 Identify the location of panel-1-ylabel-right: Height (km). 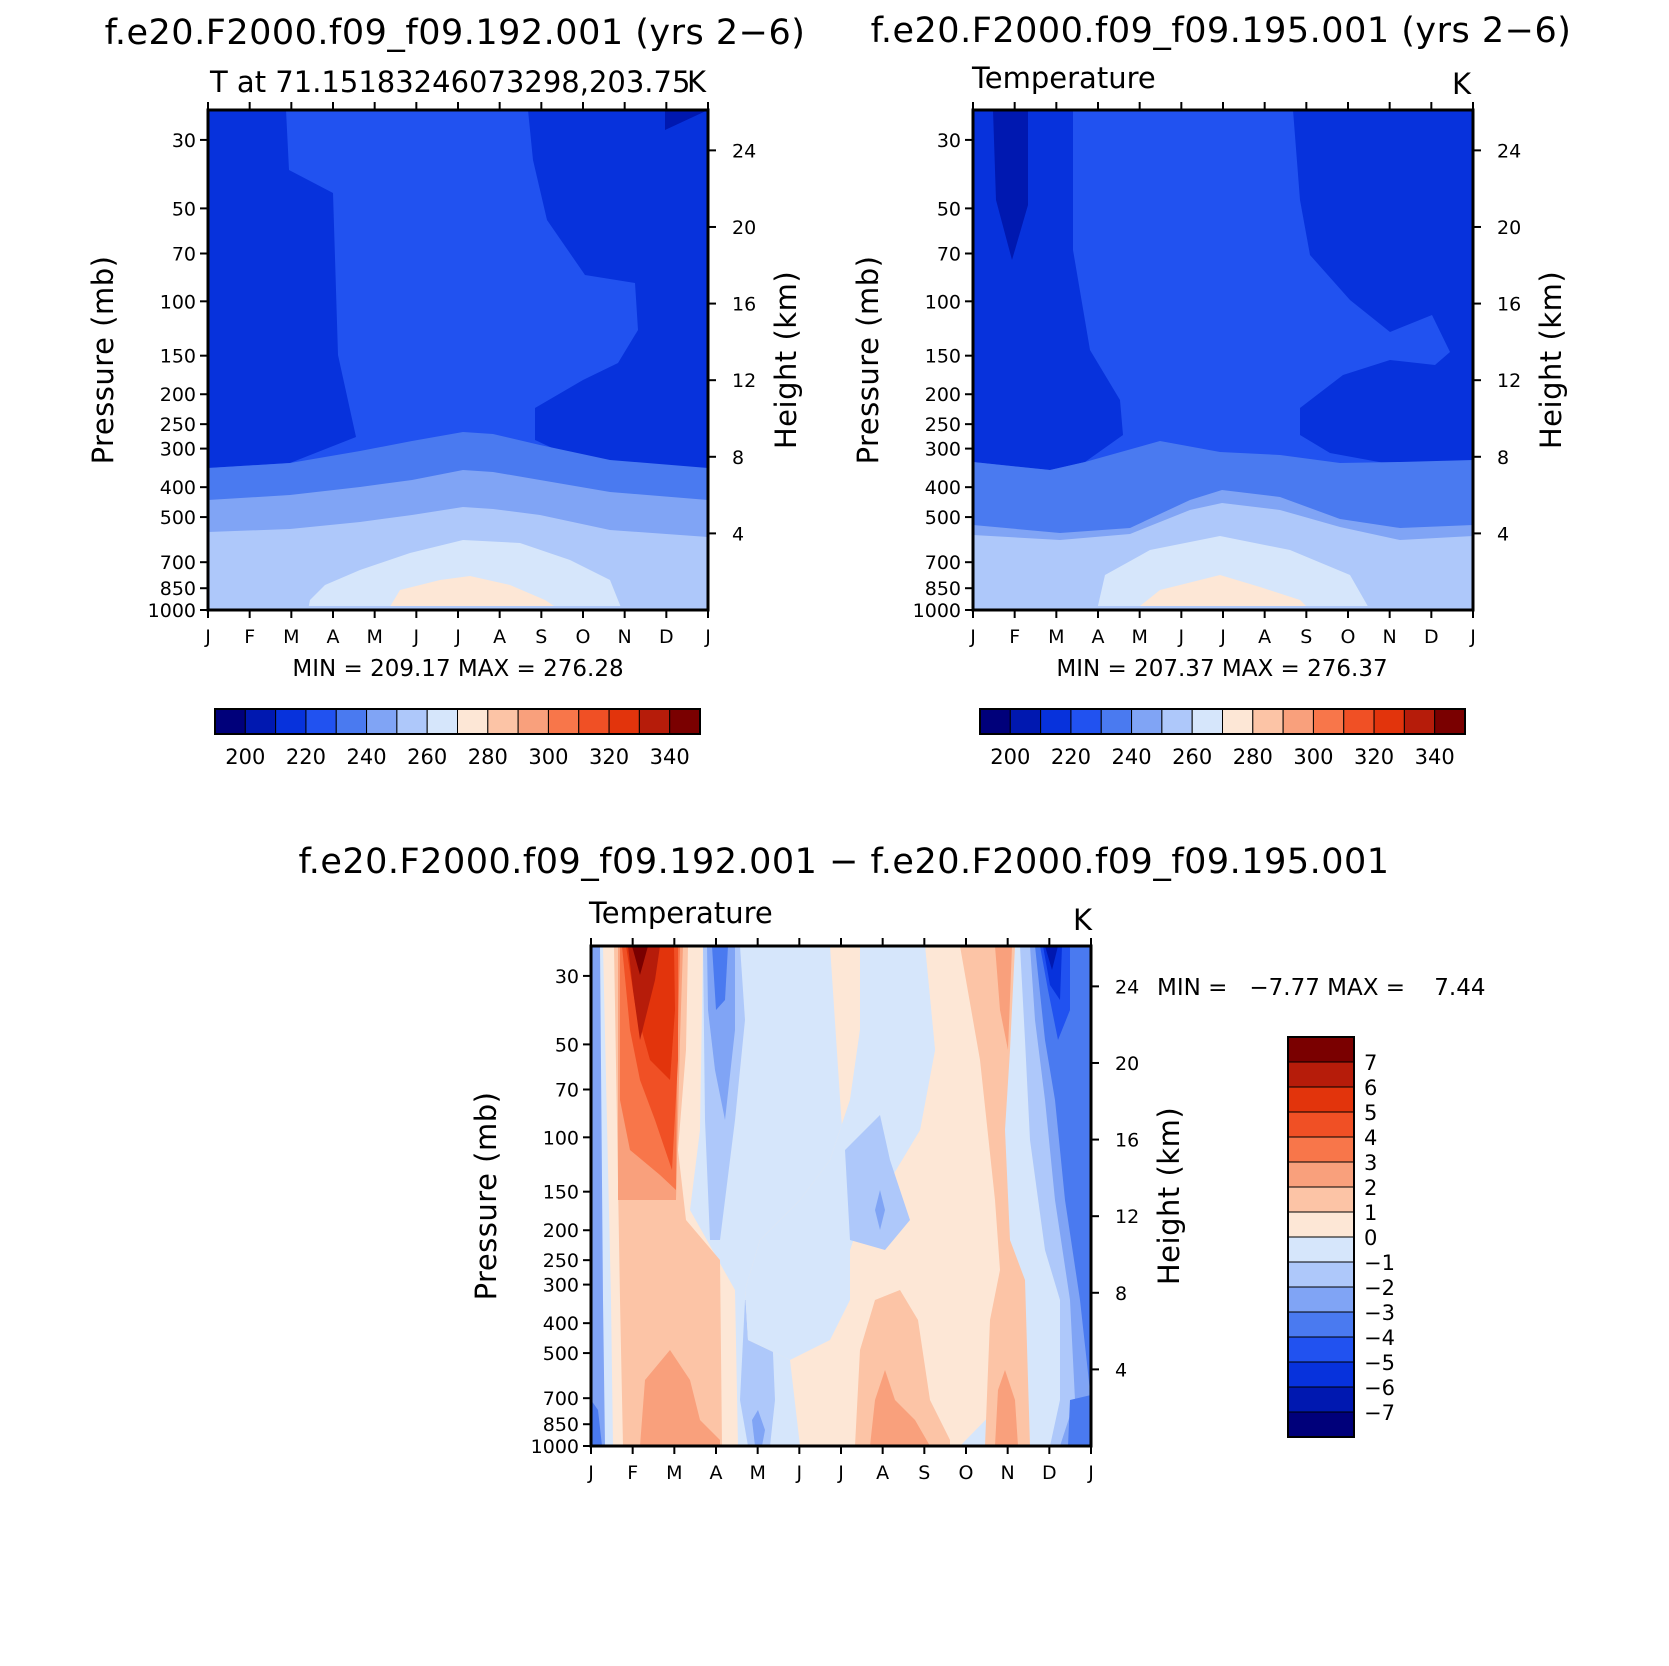
(786, 360).